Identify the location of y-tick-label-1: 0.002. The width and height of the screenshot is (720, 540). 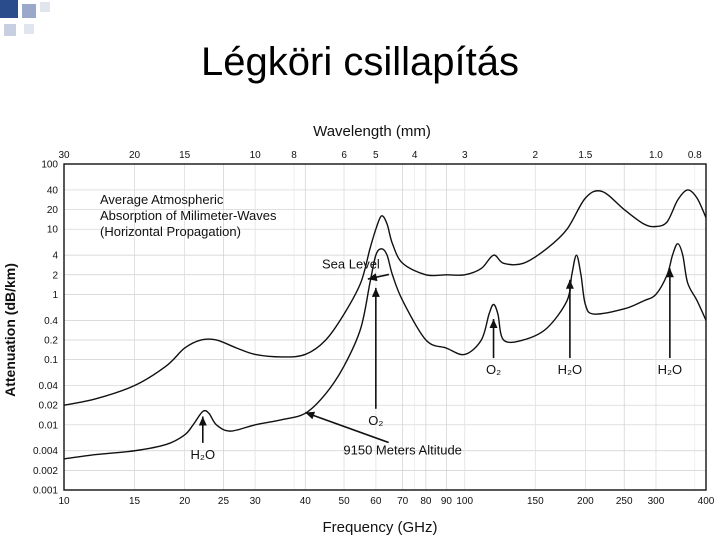
(45, 471).